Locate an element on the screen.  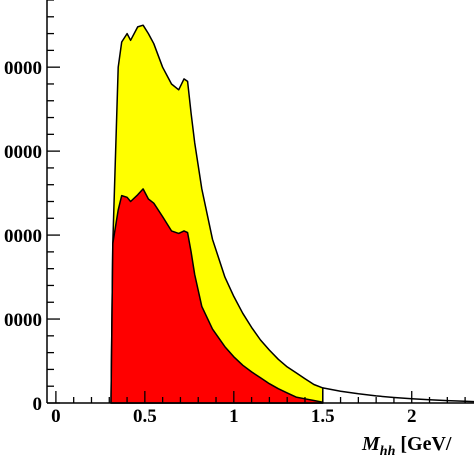
x-tick-label: 1.5 is located at coordinates (323, 416).